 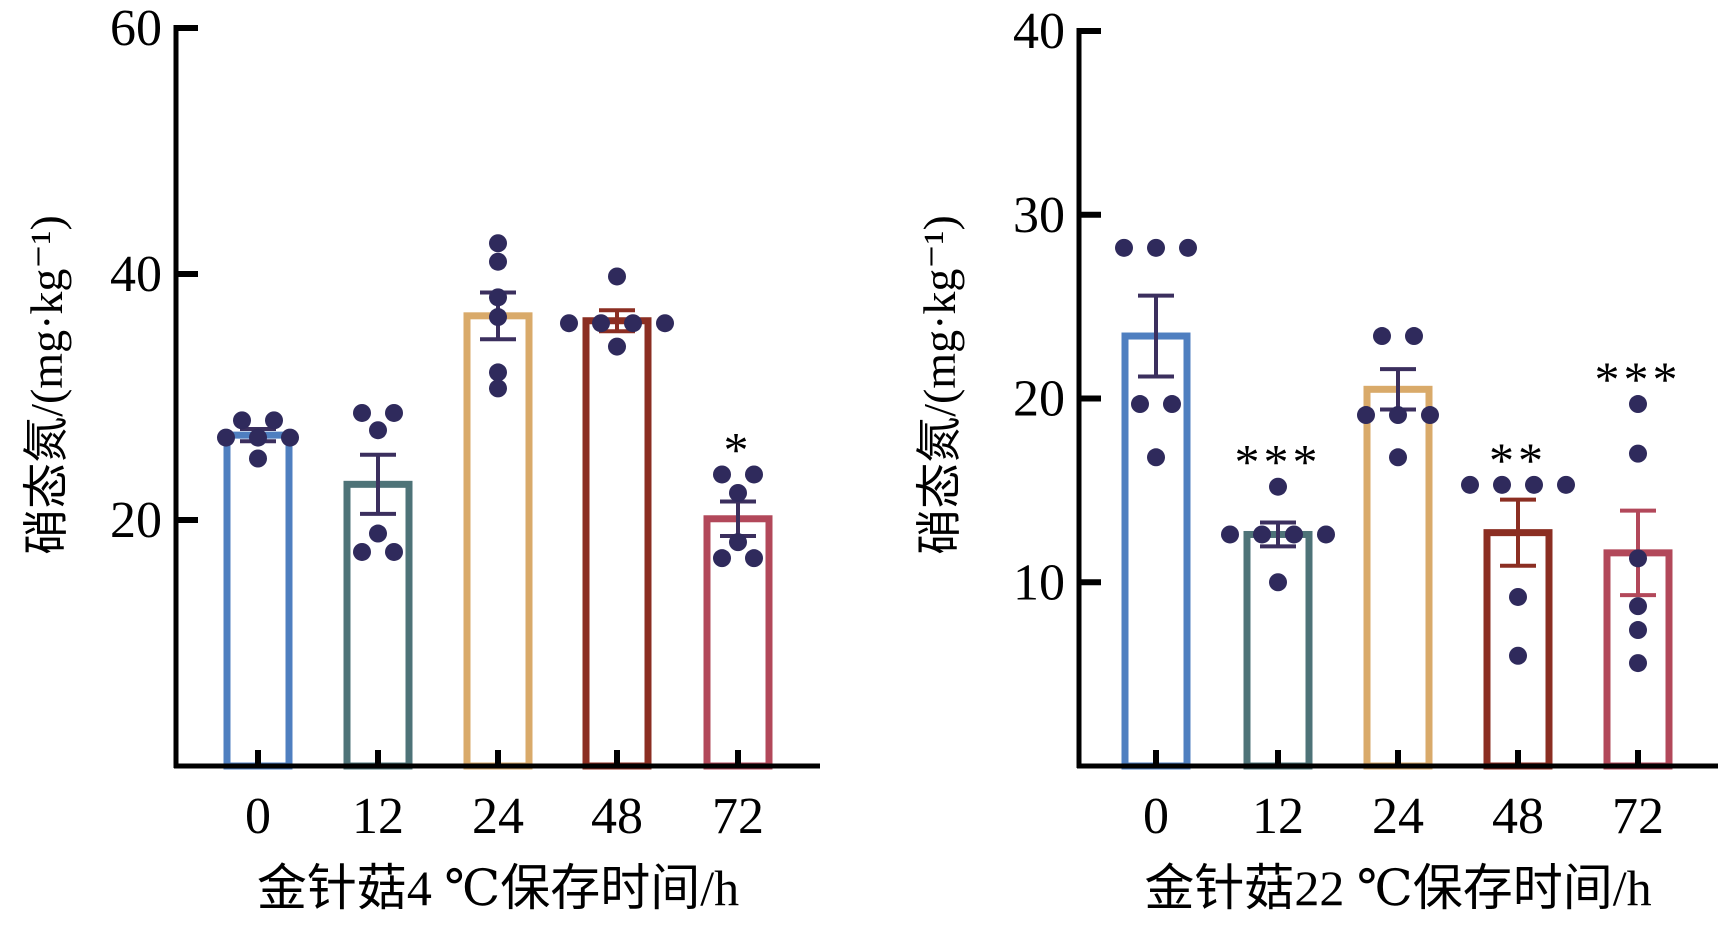 What do you see at coordinates (1039, 215) in the screenshot?
I see `y-tick-label: 30` at bounding box center [1039, 215].